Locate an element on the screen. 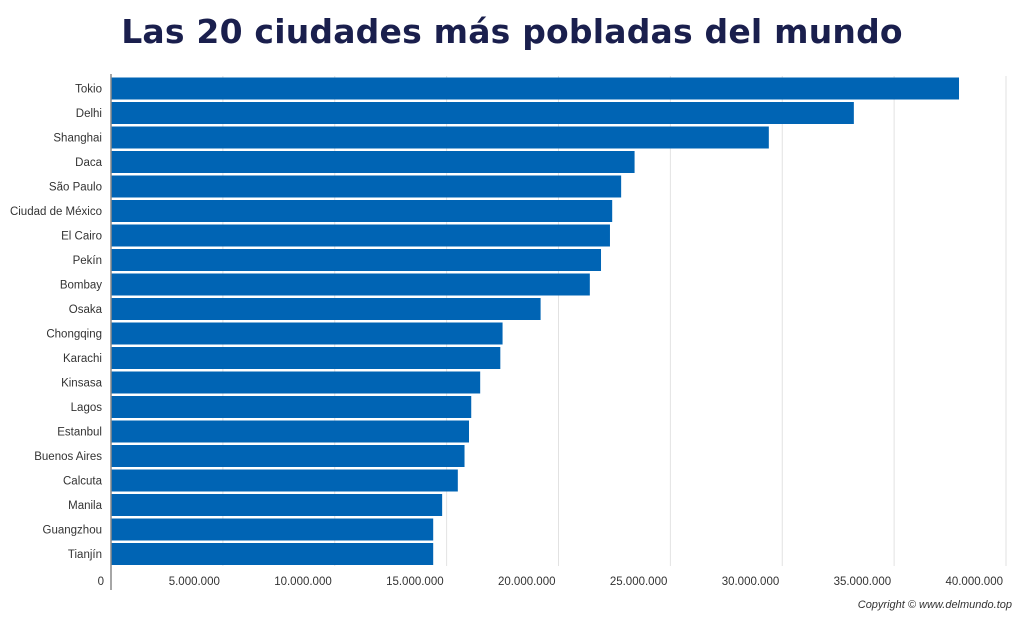 The width and height of the screenshot is (1024, 617). chart-title: Las 20 ciudades más pobladas del mundo is located at coordinates (512, 31).